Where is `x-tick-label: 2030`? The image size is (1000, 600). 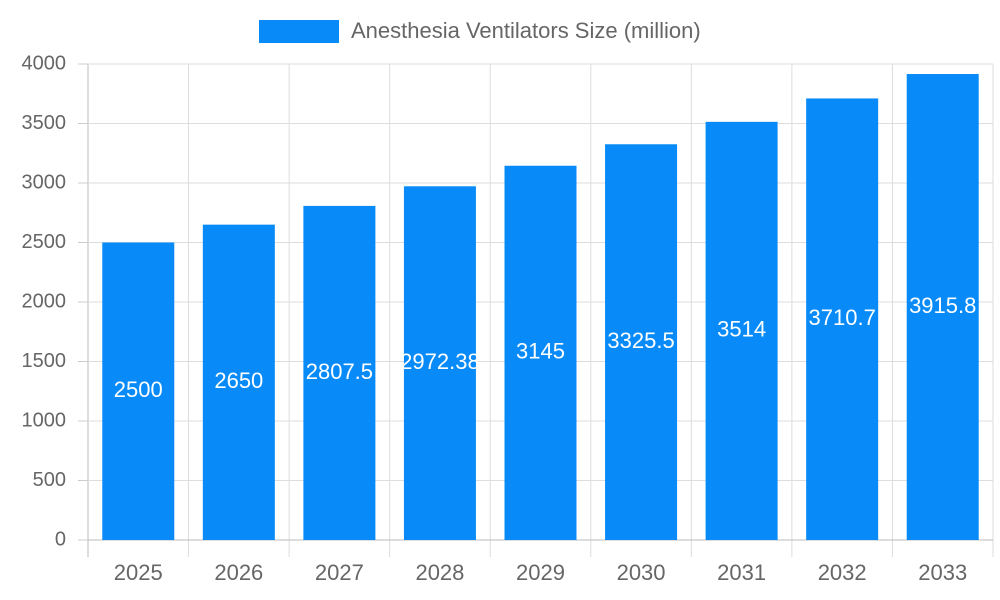
x-tick-label: 2030 is located at coordinates (641, 572).